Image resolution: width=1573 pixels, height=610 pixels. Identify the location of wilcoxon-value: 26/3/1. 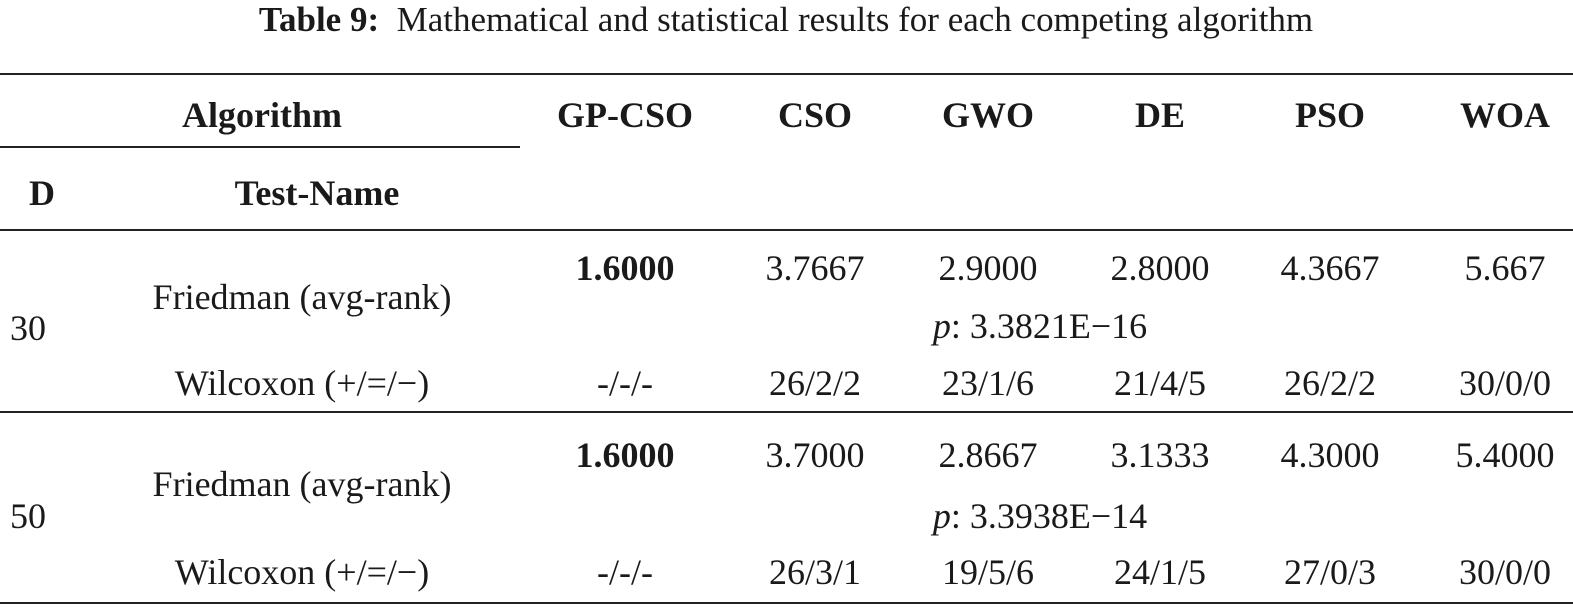
(815, 572).